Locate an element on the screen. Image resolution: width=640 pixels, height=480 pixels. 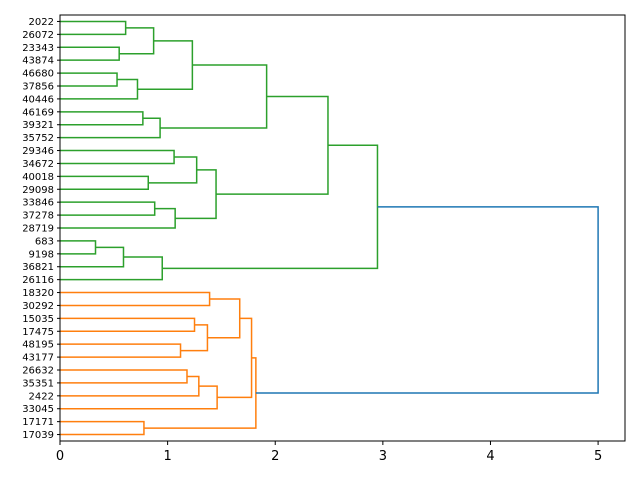
leaf-label: 9198 is located at coordinates (41, 254).